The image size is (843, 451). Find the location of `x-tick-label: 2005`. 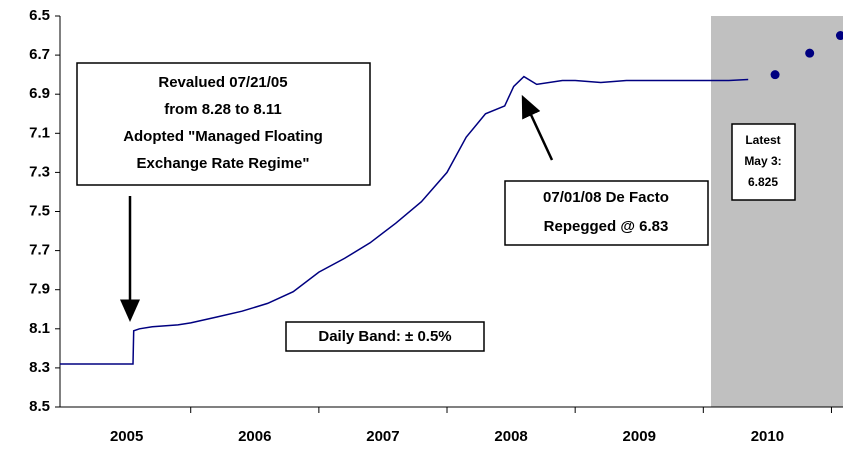

x-tick-label: 2005 is located at coordinates (126, 436).